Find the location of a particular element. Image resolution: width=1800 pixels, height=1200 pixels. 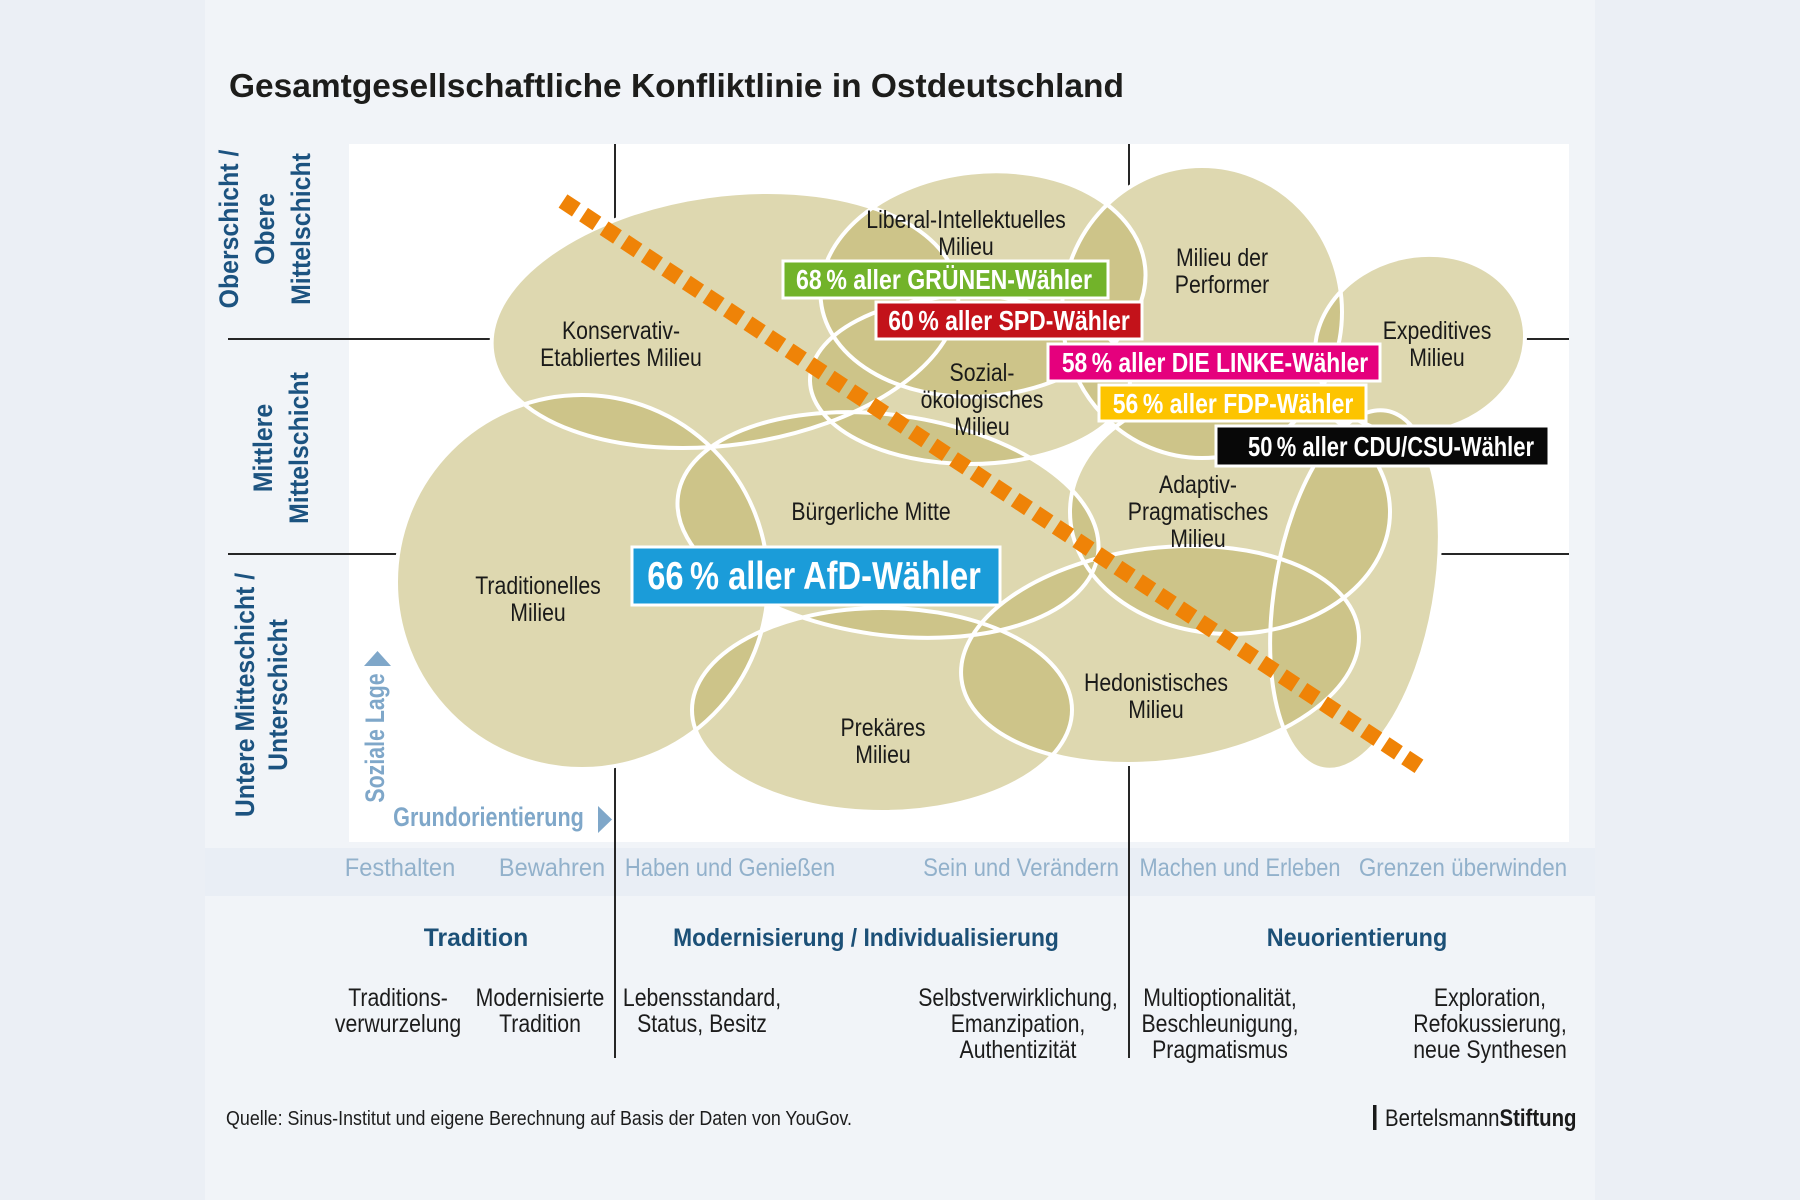

svg-text: Pragmatisches is located at coordinates (1198, 511).